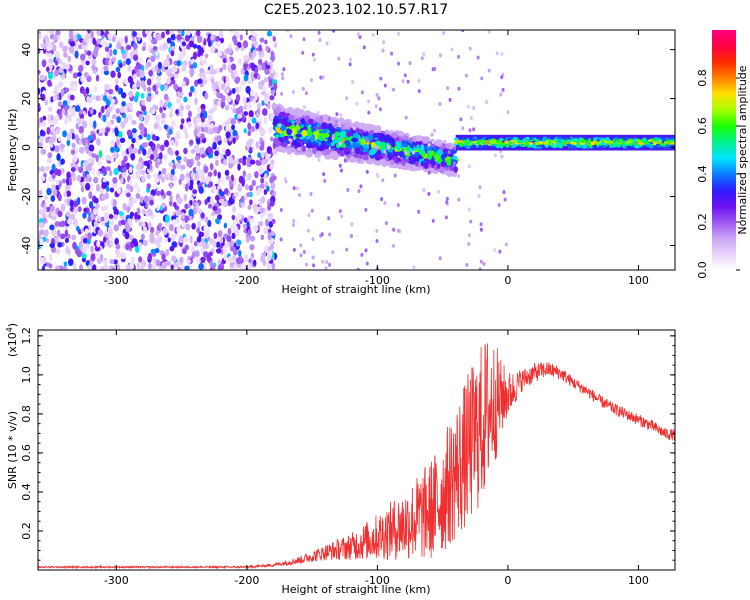 This screenshot has width=750, height=600. What do you see at coordinates (26, 375) in the screenshot?
I see `y-tick-label: 1.0` at bounding box center [26, 375].